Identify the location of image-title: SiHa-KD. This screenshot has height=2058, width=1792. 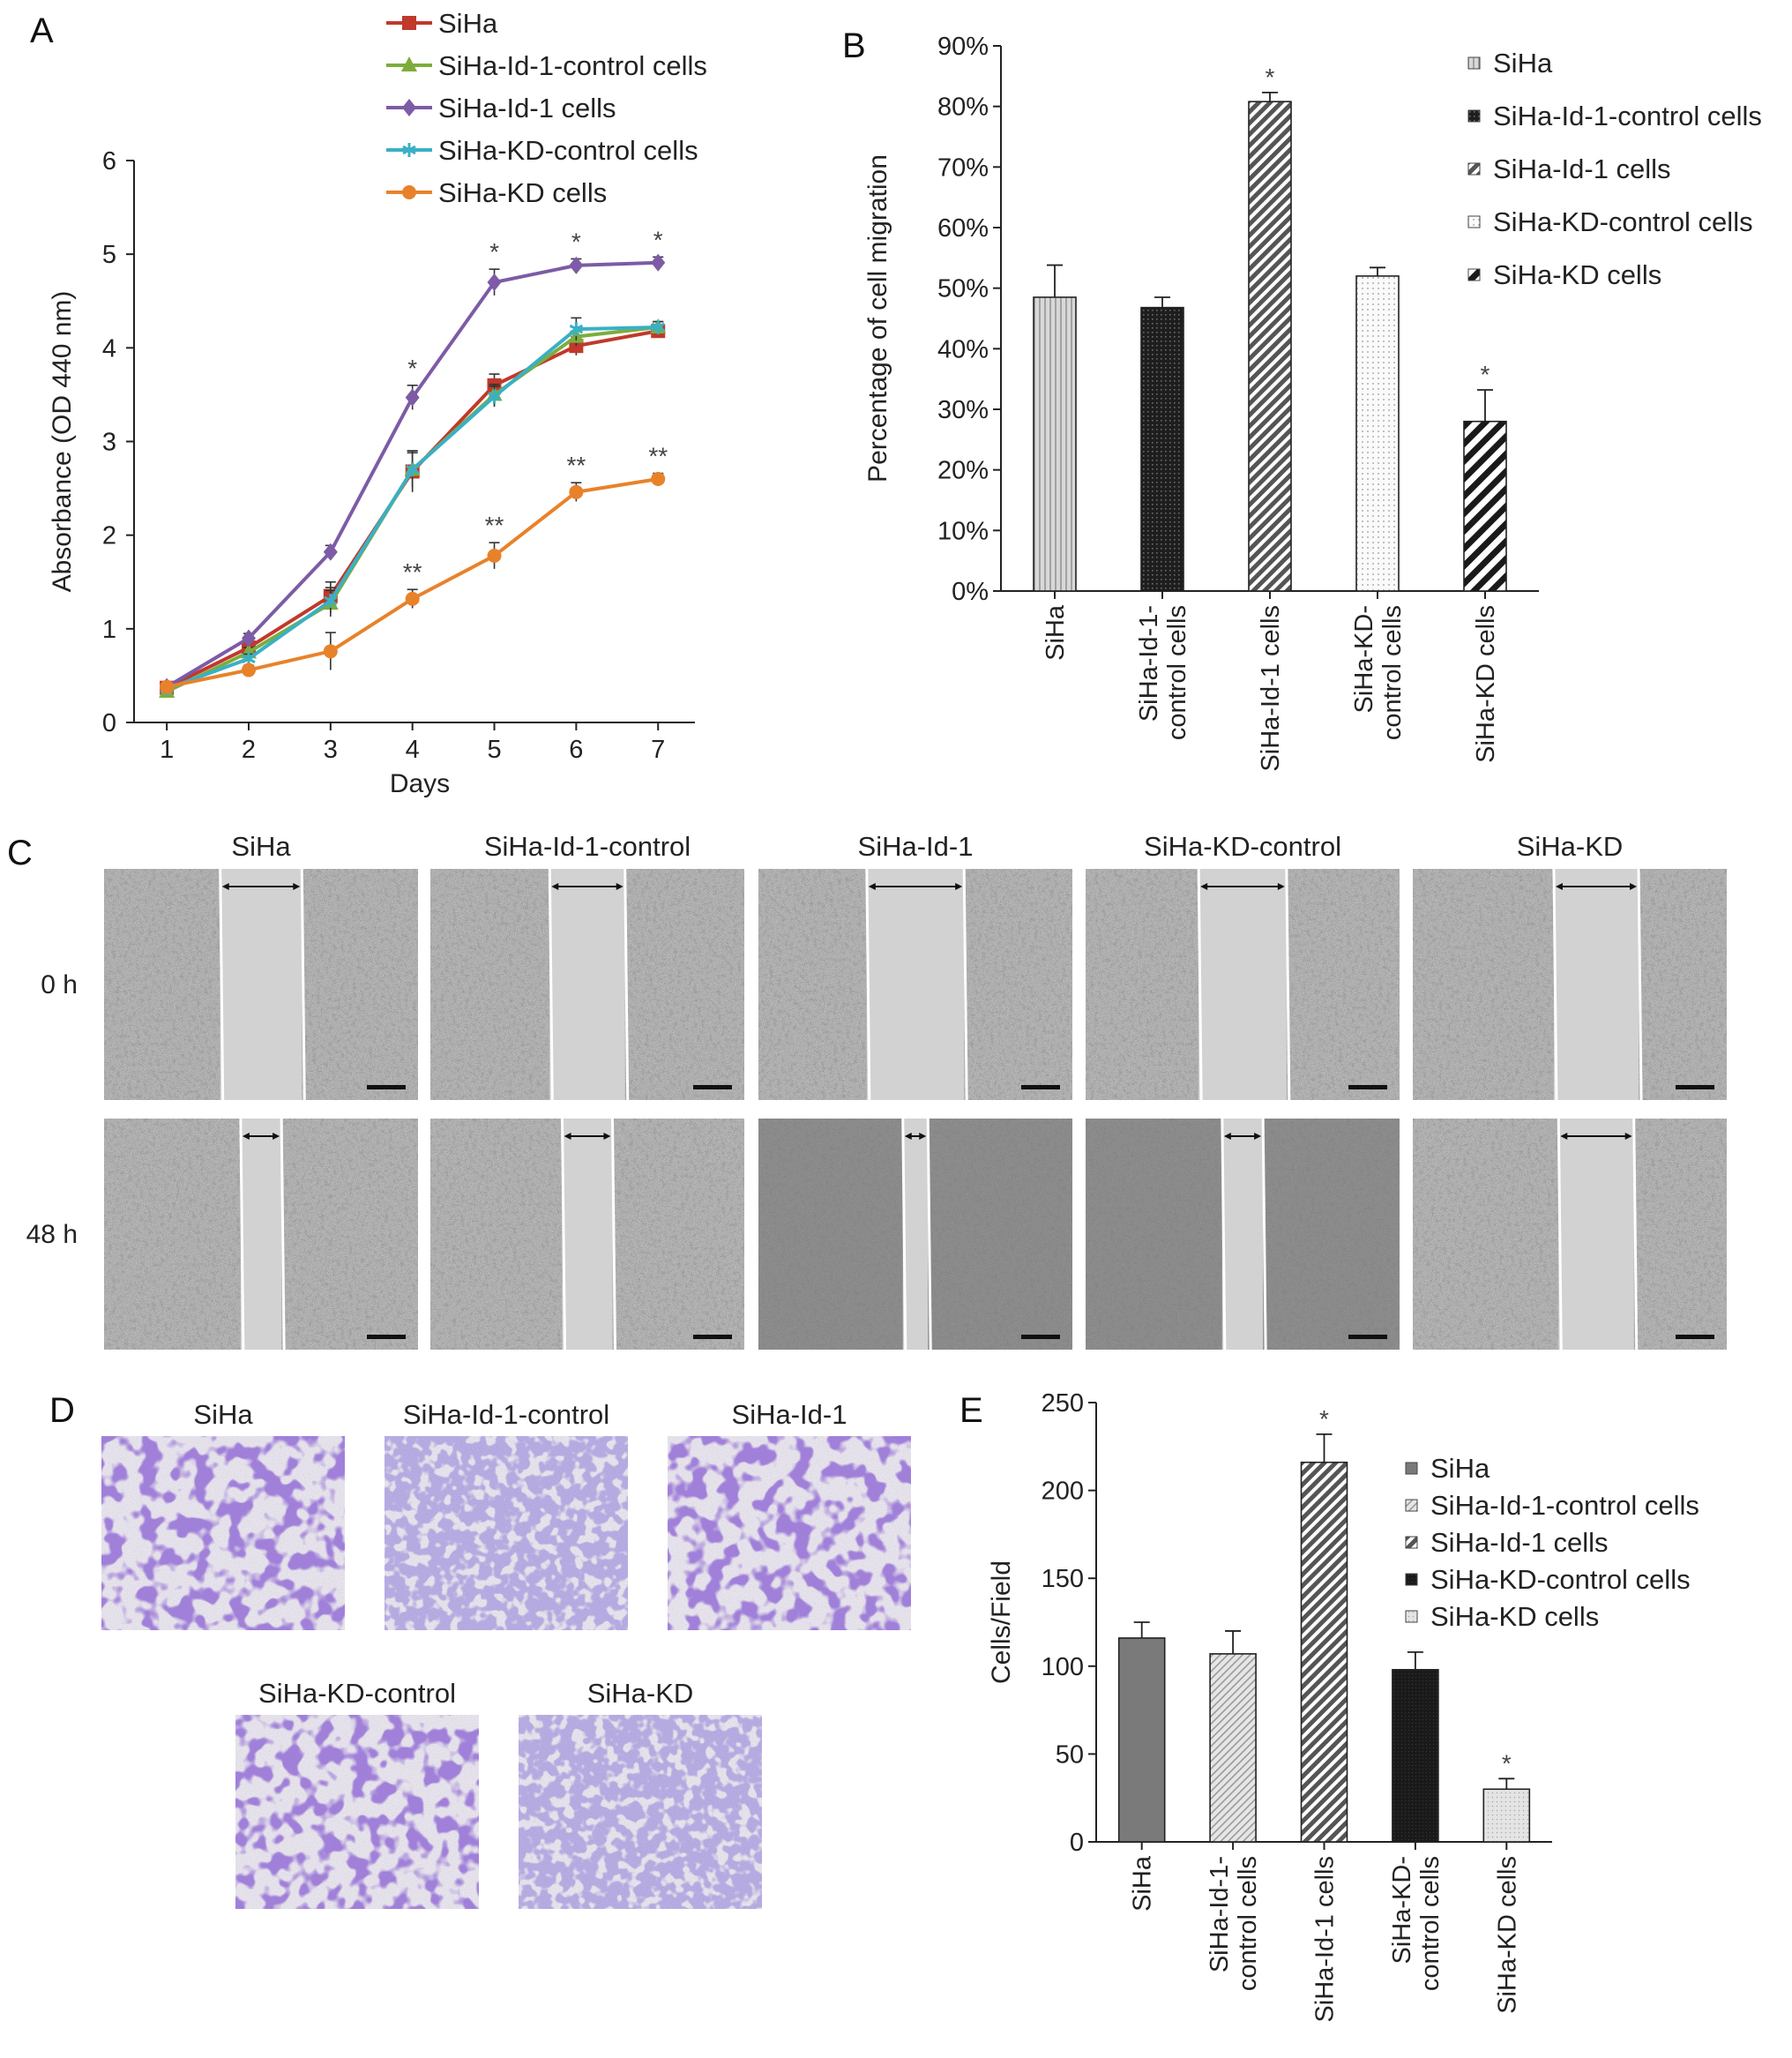
(640, 1694).